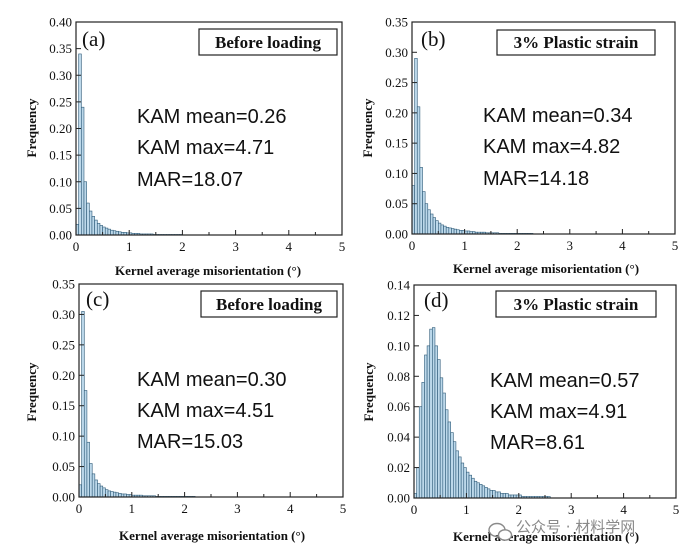 The image size is (693, 554). What do you see at coordinates (537, 443) in the screenshot?
I see `mar-text: MAR=8.61` at bounding box center [537, 443].